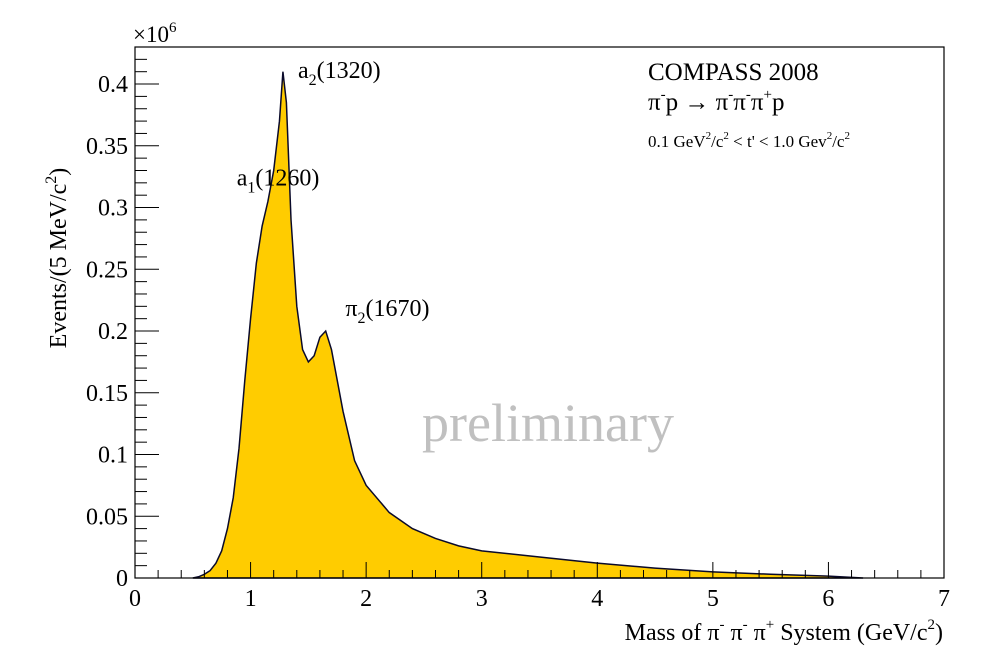  What do you see at coordinates (733, 72) in the screenshot?
I see `experiment-label: COMPASS 2008` at bounding box center [733, 72].